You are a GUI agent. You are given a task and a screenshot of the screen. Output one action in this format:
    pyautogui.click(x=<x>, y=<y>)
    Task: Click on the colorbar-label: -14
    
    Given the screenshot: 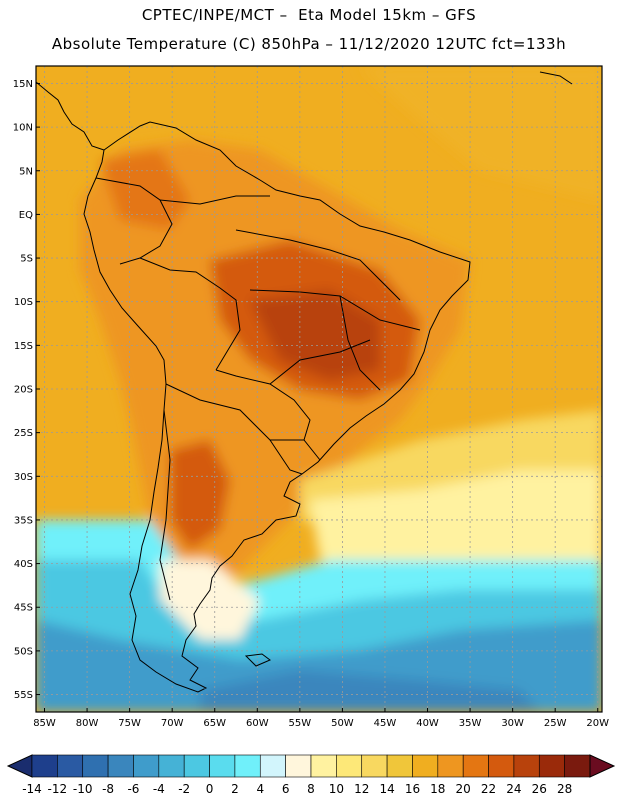 What is the action you would take?
    pyautogui.click(x=32, y=789)
    